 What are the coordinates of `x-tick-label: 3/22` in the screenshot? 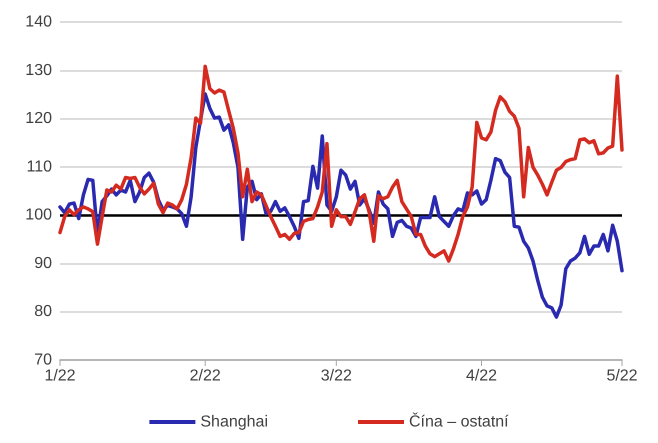 It's located at (336, 376).